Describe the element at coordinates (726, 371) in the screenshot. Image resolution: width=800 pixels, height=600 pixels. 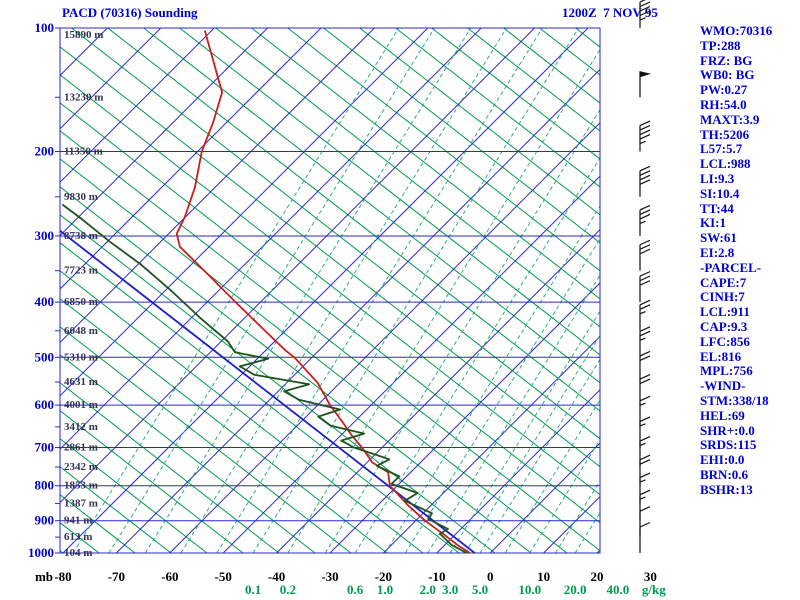
I see `stat-line: MPL:756` at that location.